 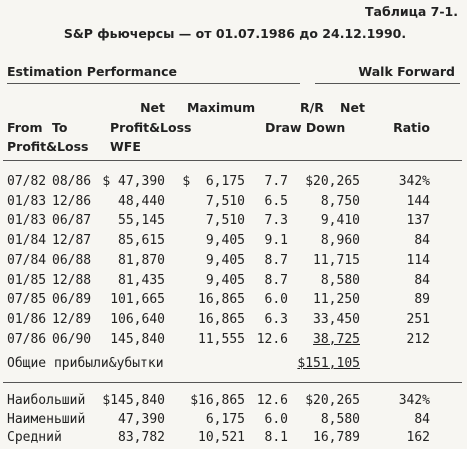 What do you see at coordinates (141, 241) in the screenshot?
I see `cell: 85,615` at bounding box center [141, 241].